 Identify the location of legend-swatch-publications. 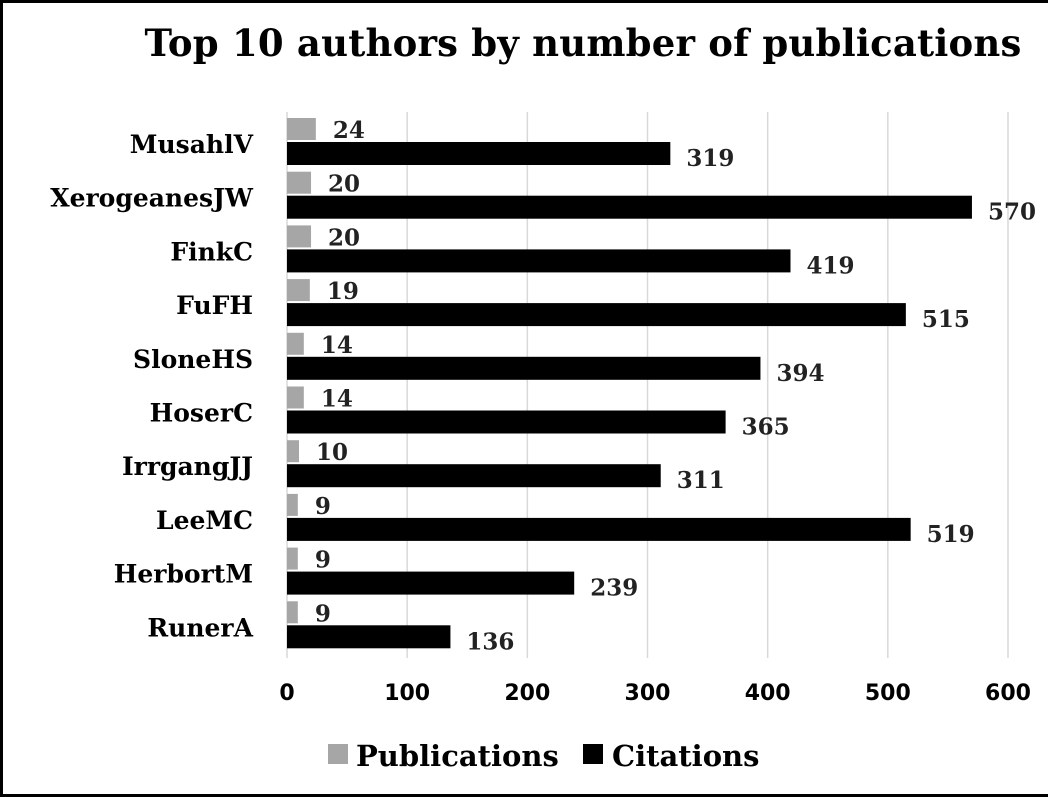
(338, 754).